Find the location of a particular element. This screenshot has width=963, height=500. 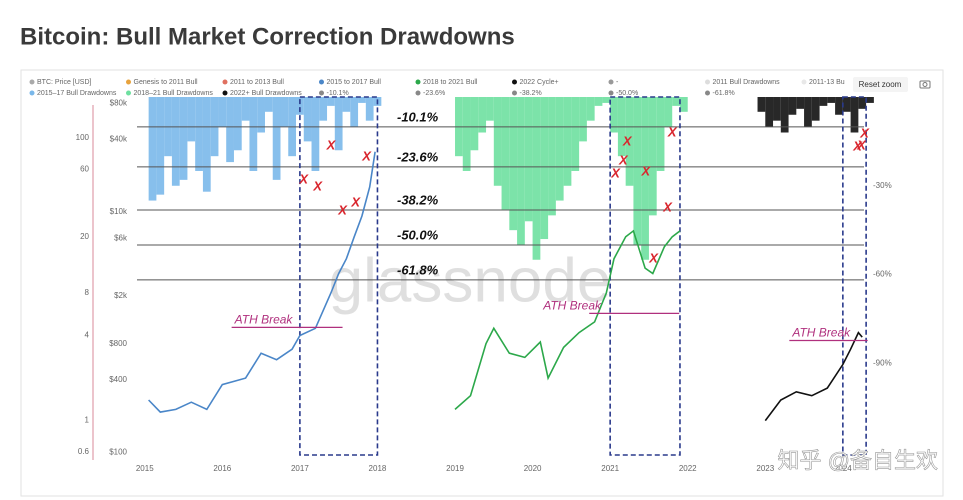

x-tick-label: 2021 is located at coordinates (610, 468).